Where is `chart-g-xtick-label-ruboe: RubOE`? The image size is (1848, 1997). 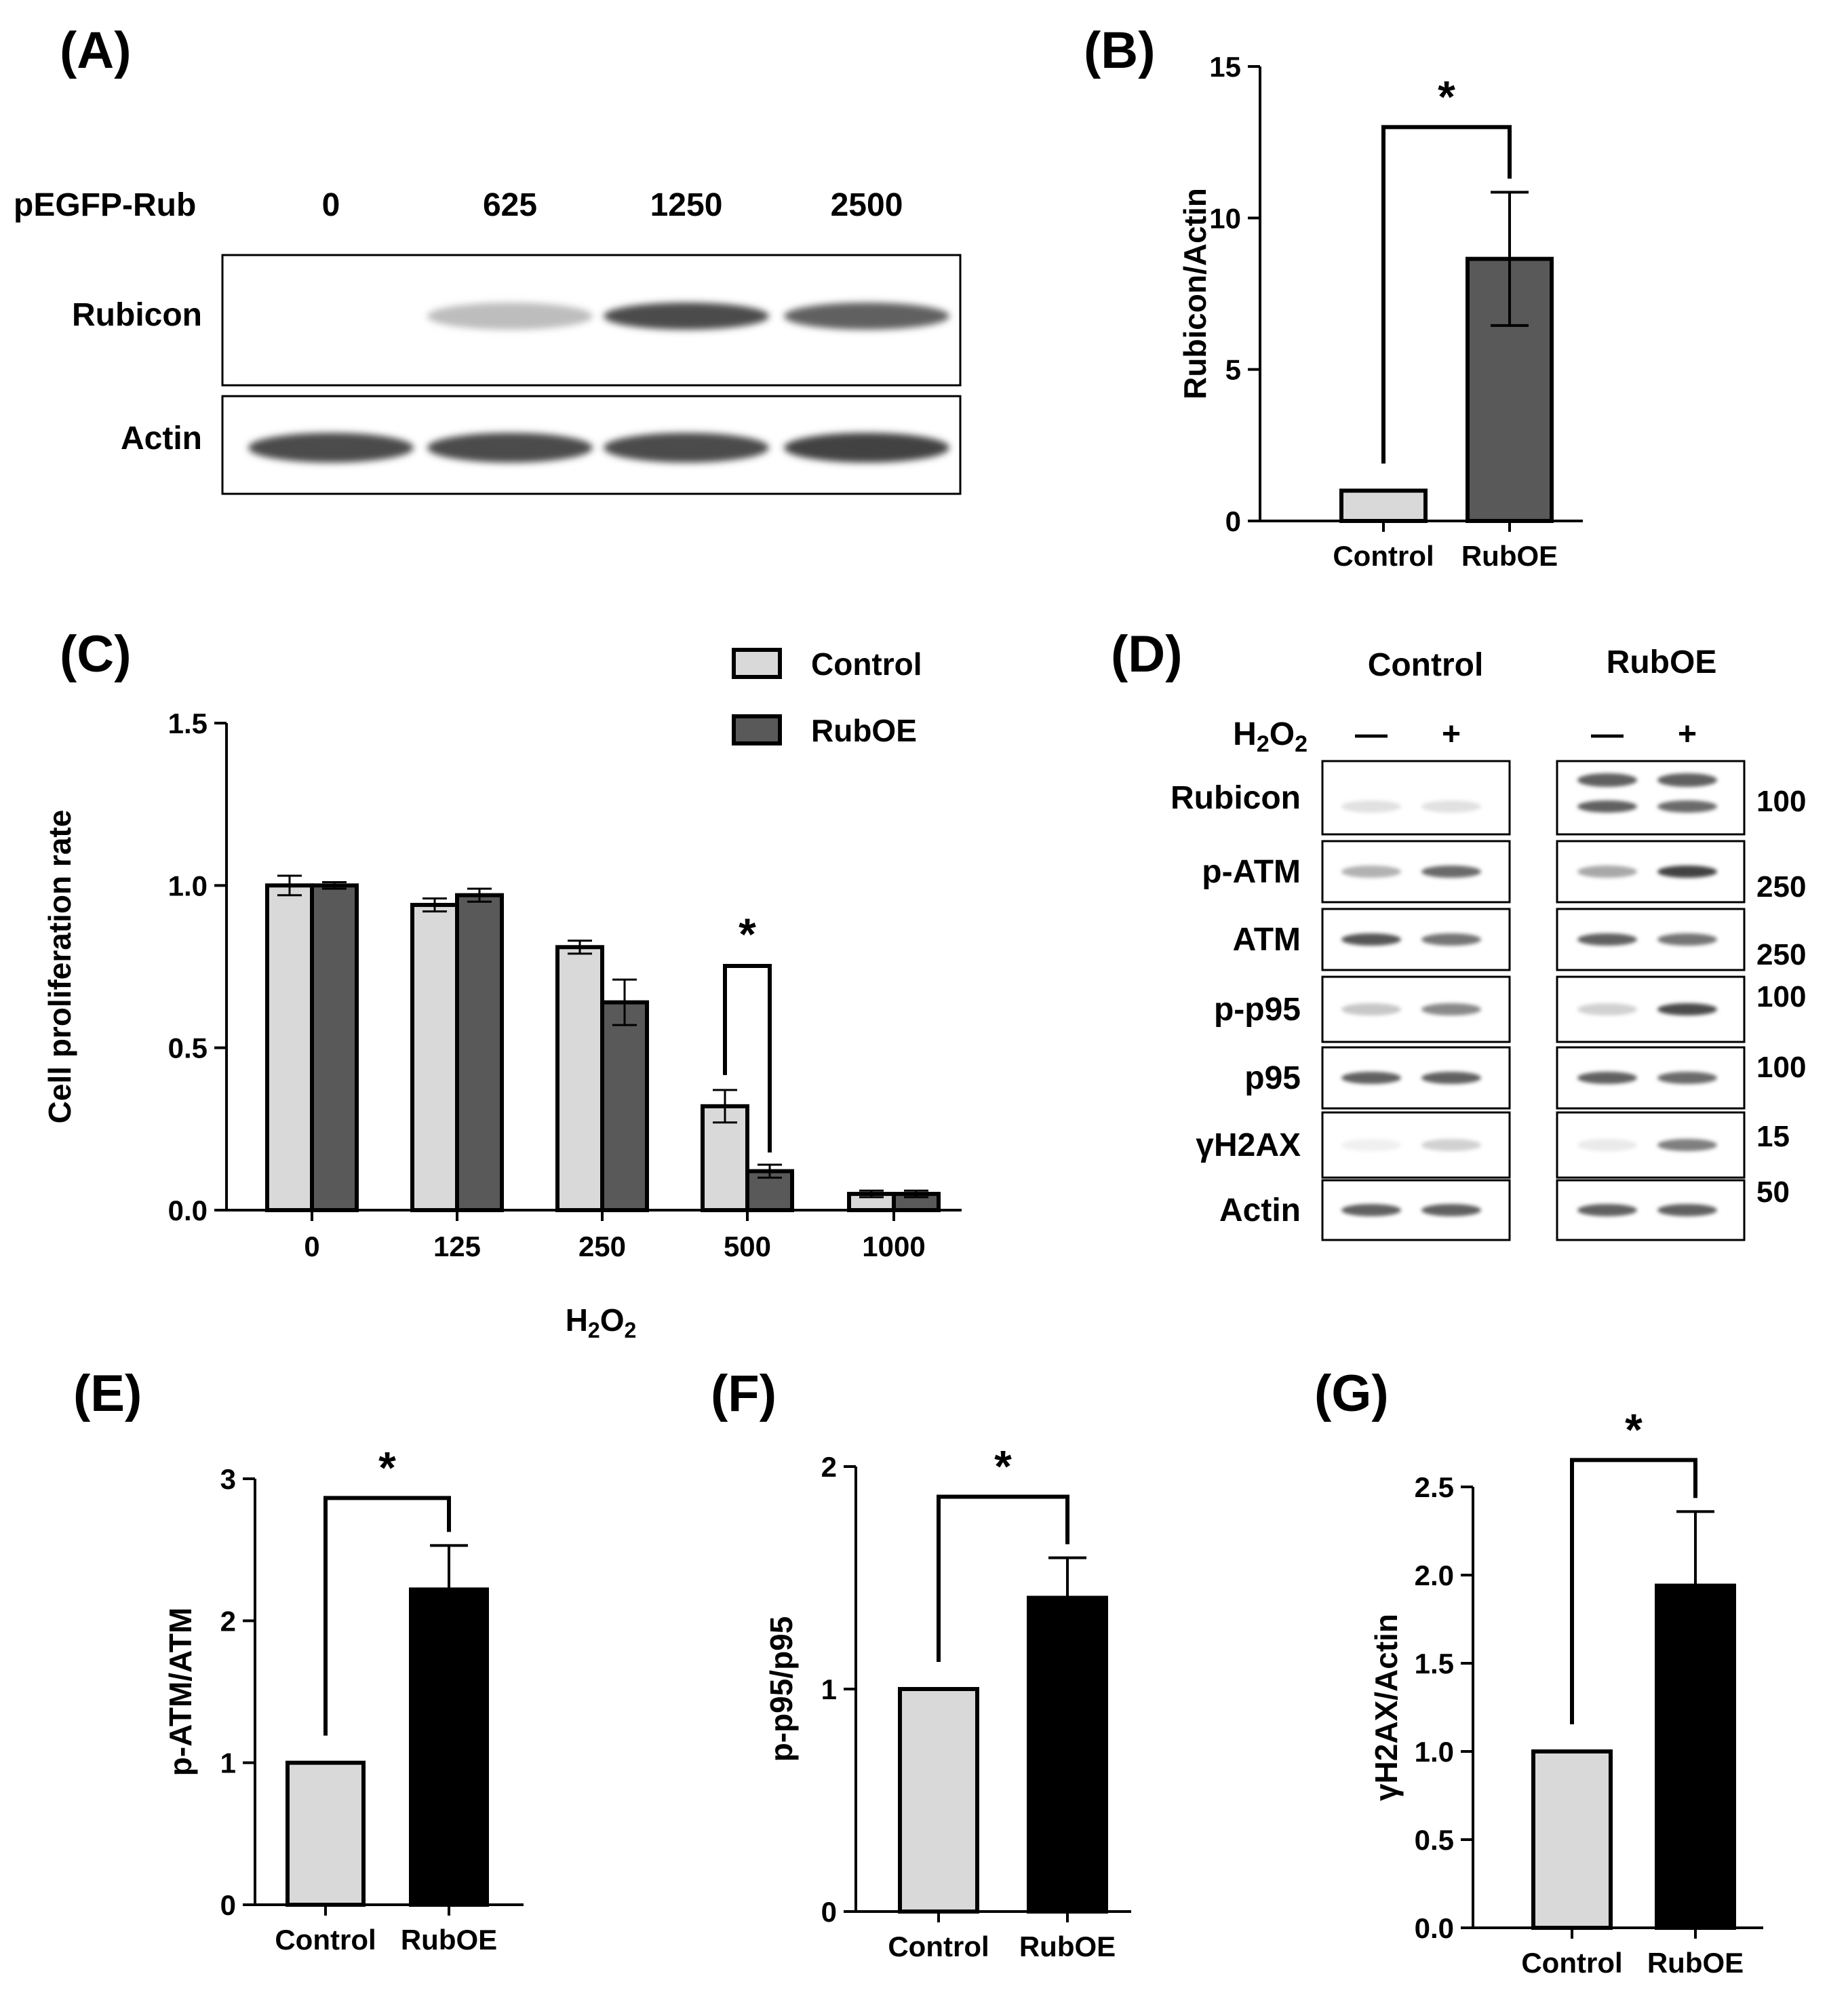
chart-g-xtick-label-ruboe: RubOE is located at coordinates (1695, 1963).